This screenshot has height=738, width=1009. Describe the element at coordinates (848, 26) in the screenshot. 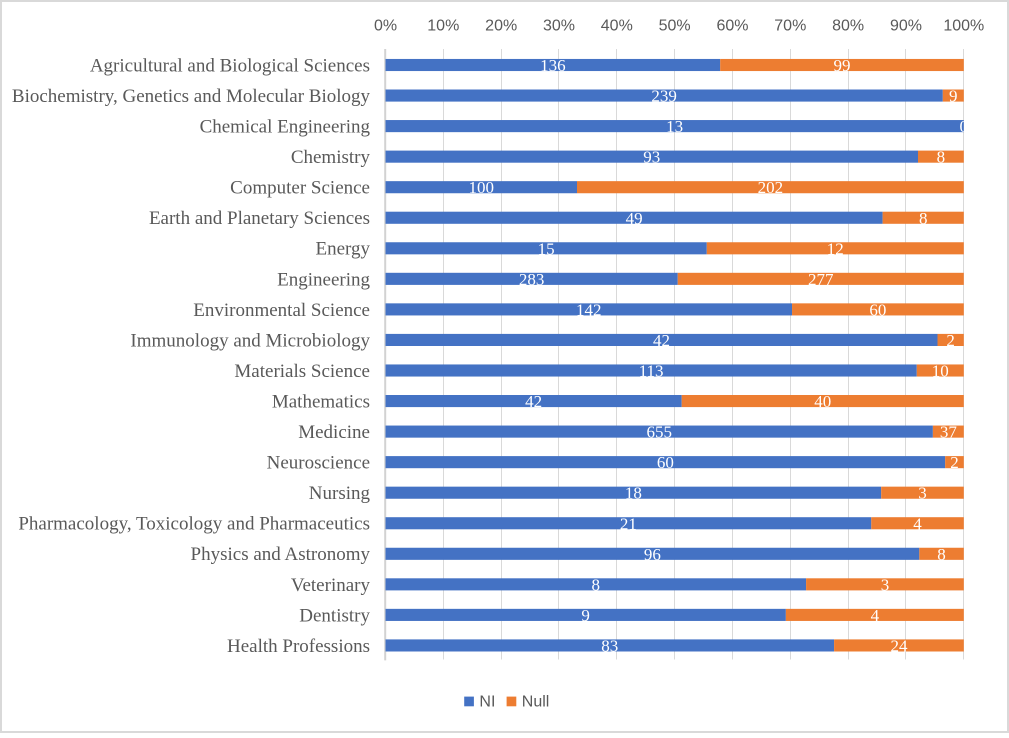

I see `svg-text: 80%` at that location.